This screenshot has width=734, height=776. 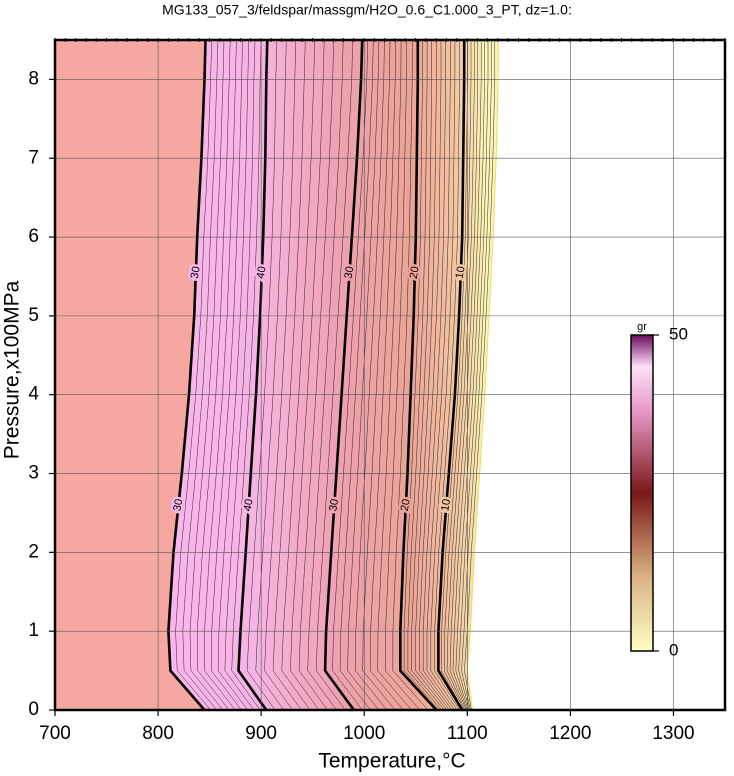 What do you see at coordinates (642, 493) in the screenshot?
I see `colorbar` at bounding box center [642, 493].